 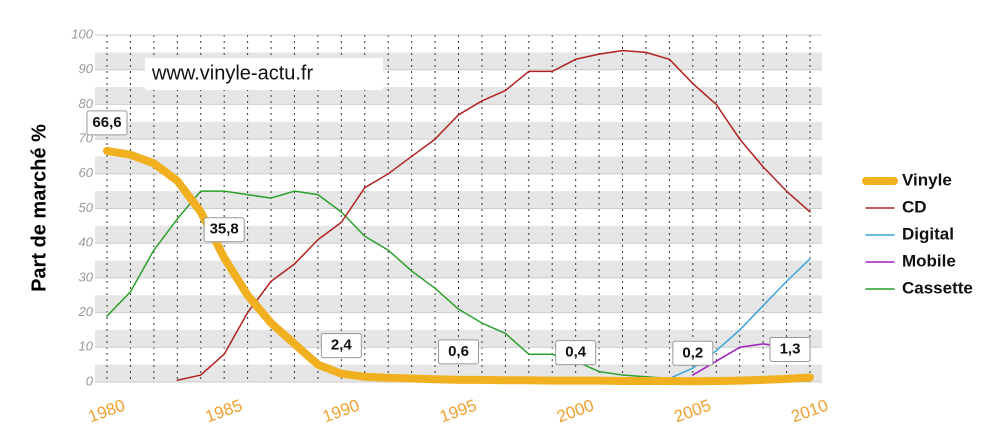 What do you see at coordinates (914, 206) in the screenshot?
I see `legend-label: CD` at bounding box center [914, 206].